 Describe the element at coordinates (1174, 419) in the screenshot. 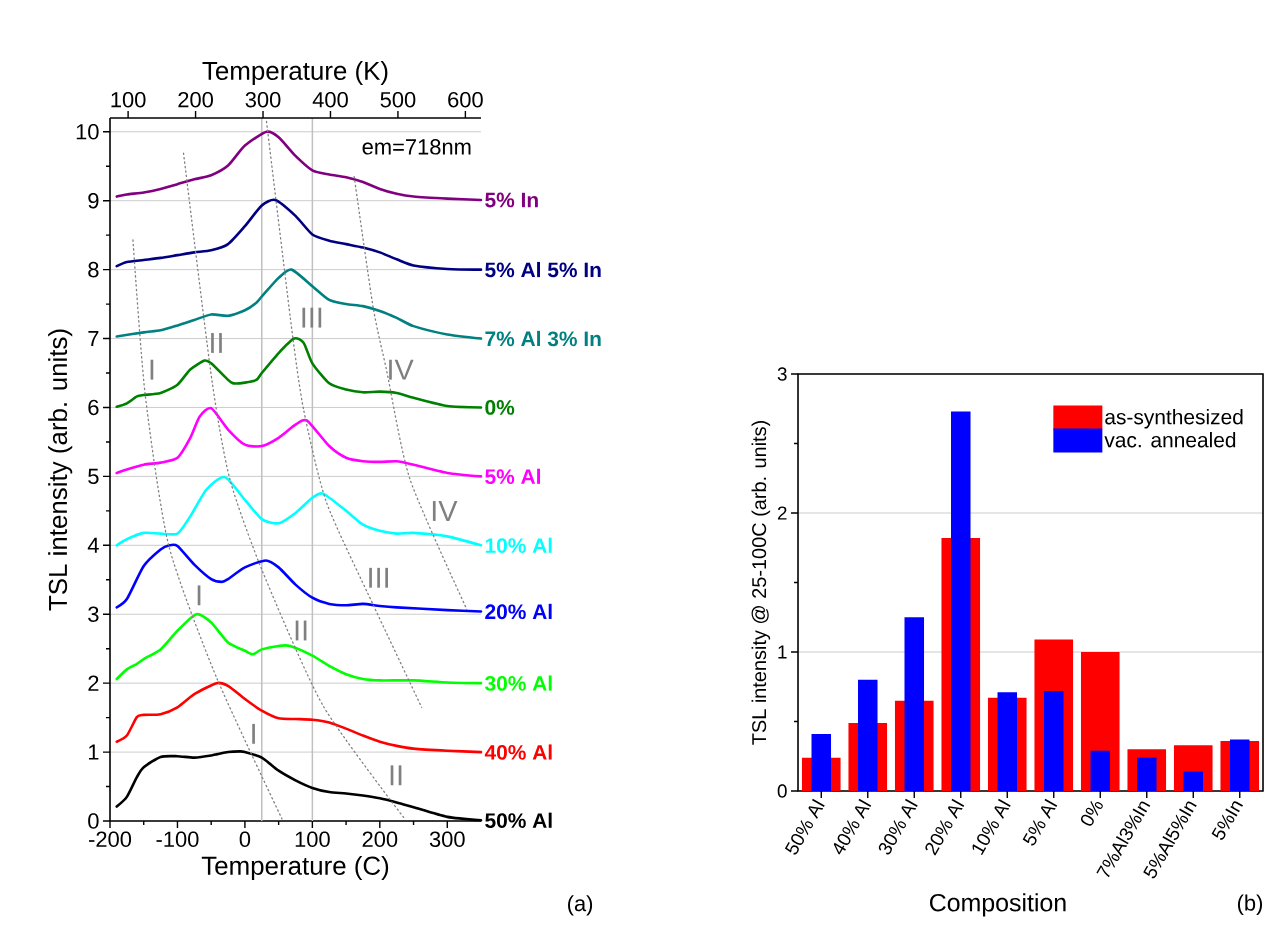

I see `legend-label: as-synthesized` at that location.